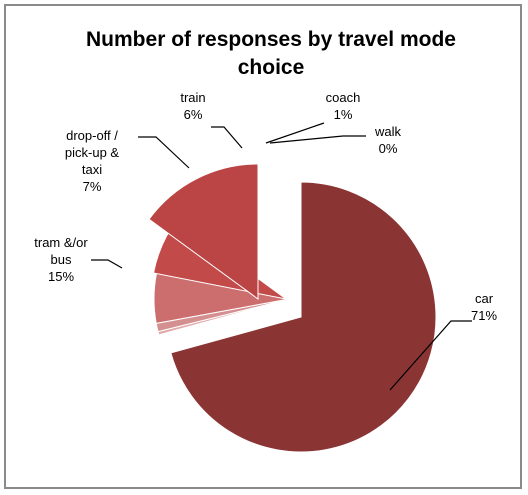 This screenshot has width=528, height=495. Describe the element at coordinates (192, 97) in the screenshot. I see `data-label-4-line-1: train` at that location.